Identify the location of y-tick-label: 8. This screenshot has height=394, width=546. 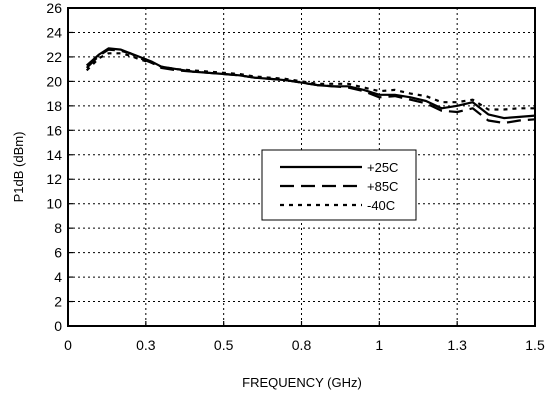
(58, 228).